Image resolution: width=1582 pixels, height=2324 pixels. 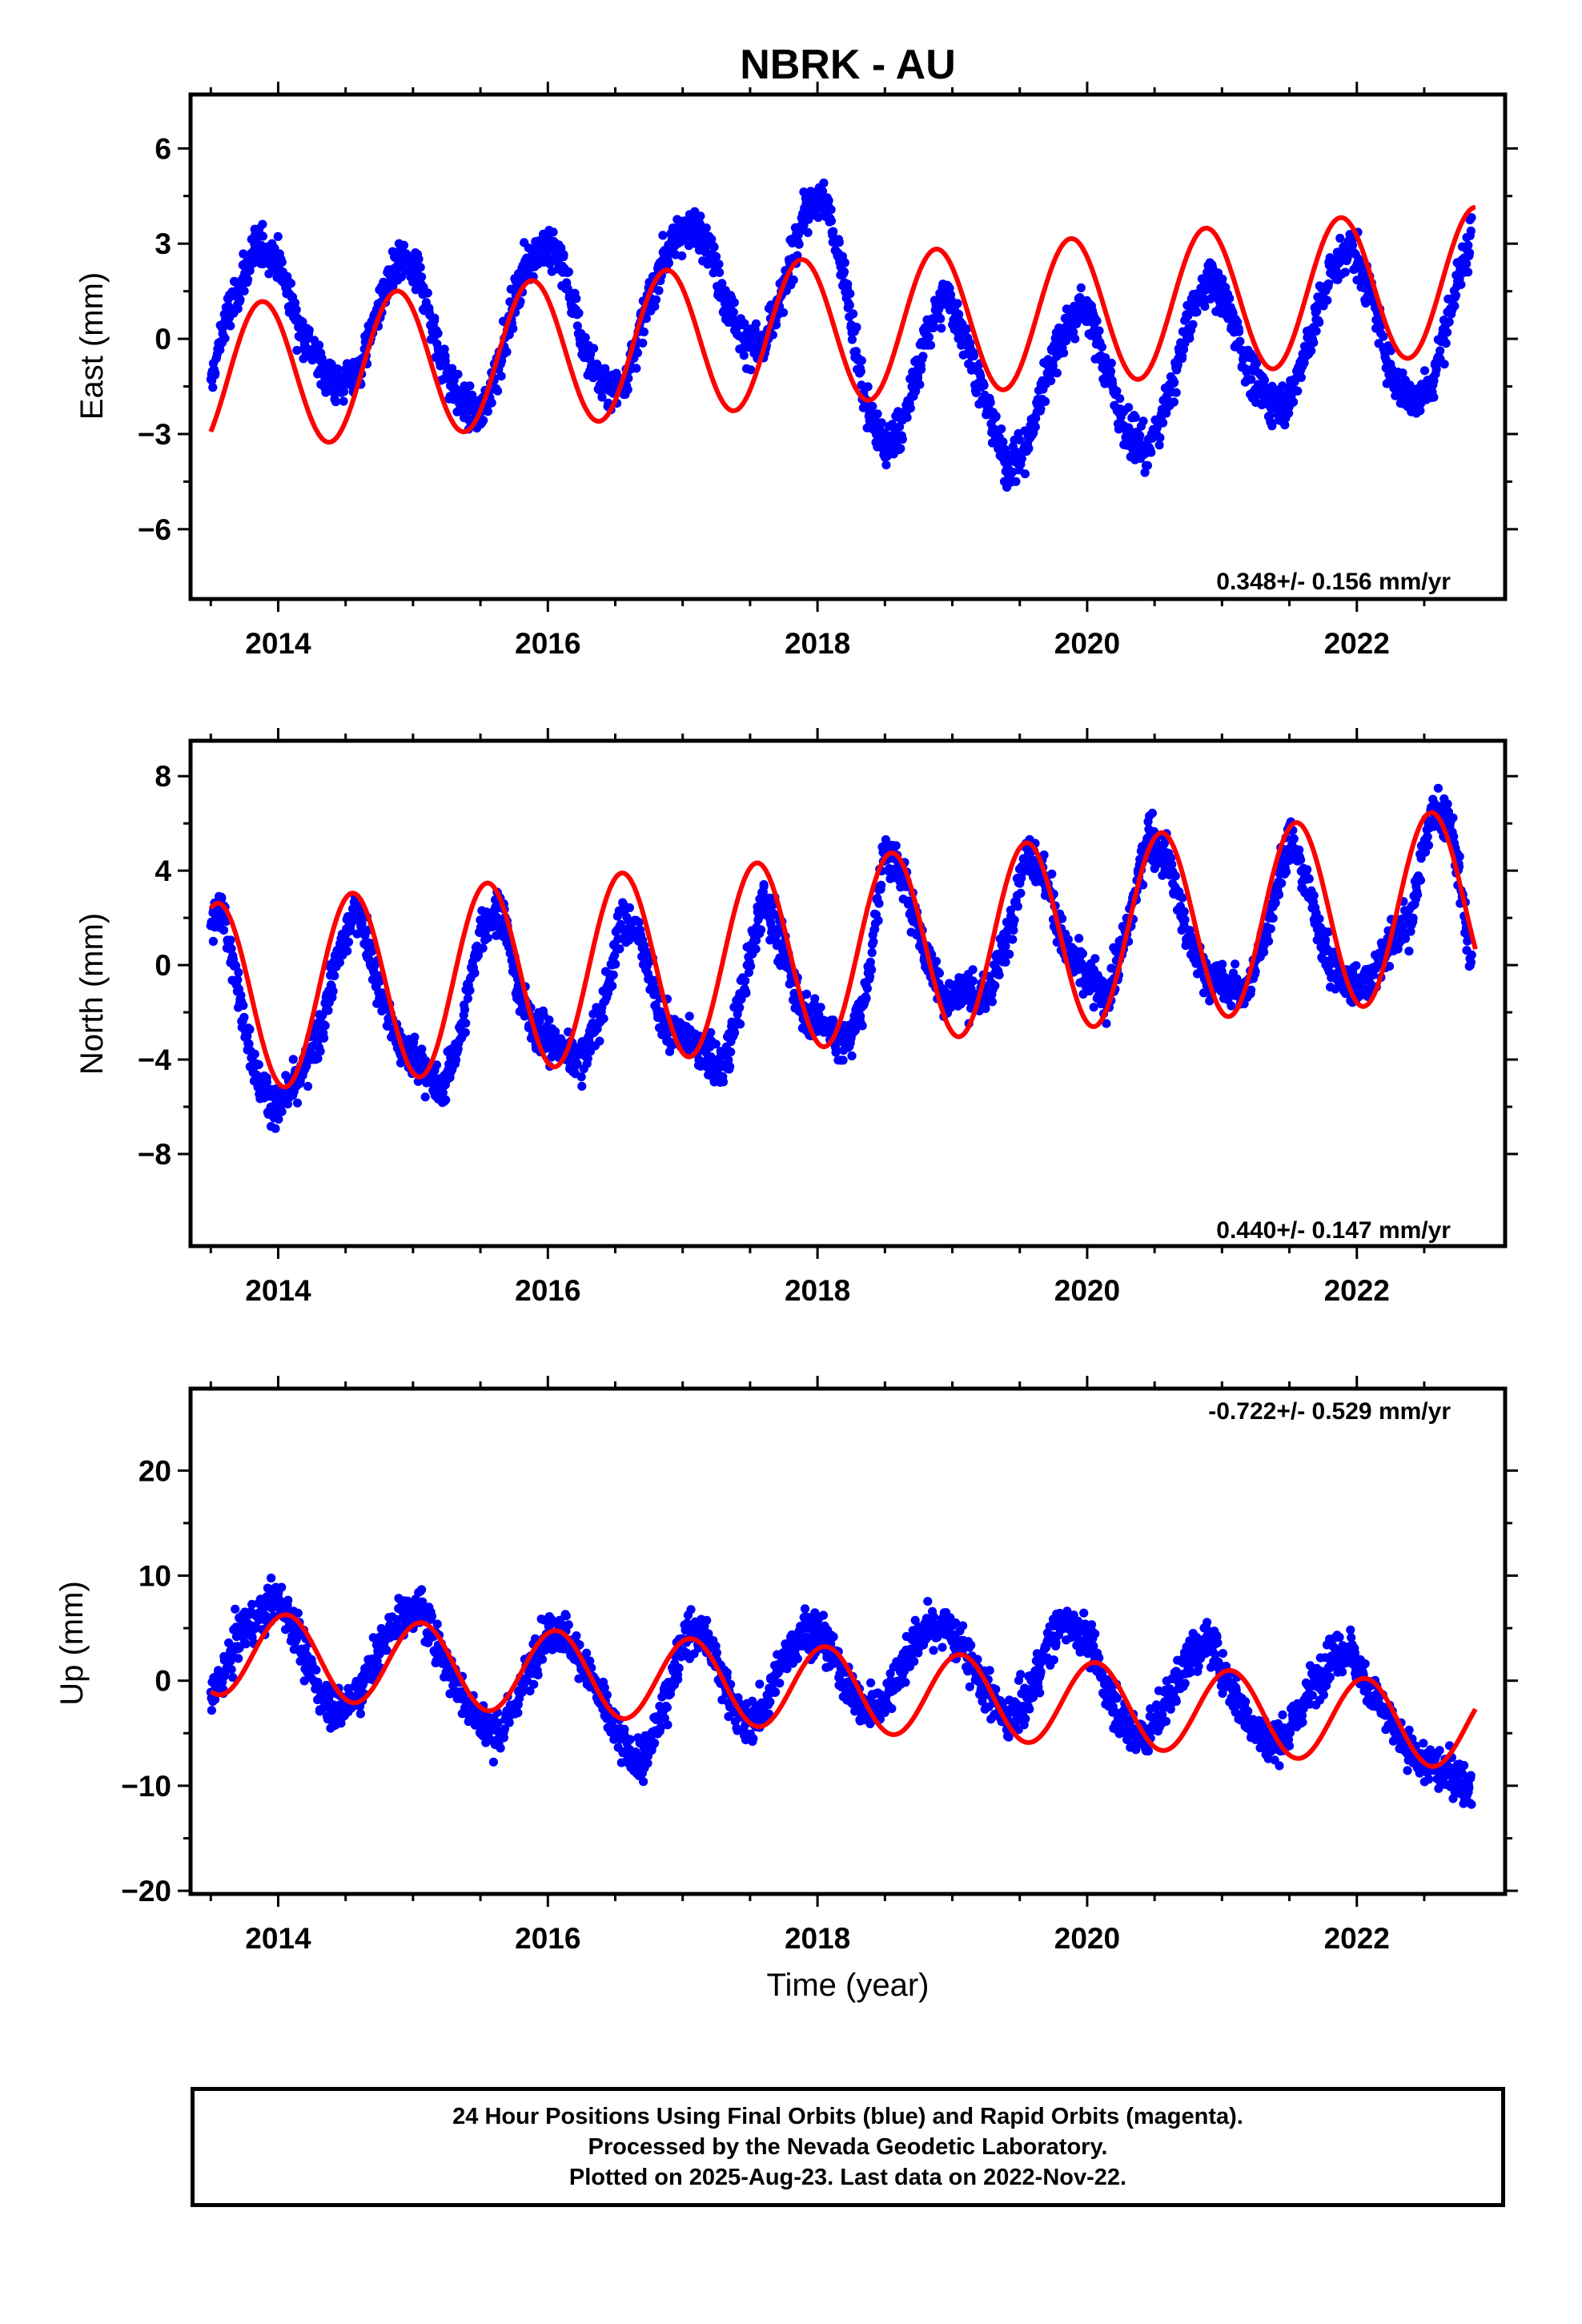 What do you see at coordinates (1357, 644) in the screenshot?
I see `x-tick-label: 2022` at bounding box center [1357, 644].